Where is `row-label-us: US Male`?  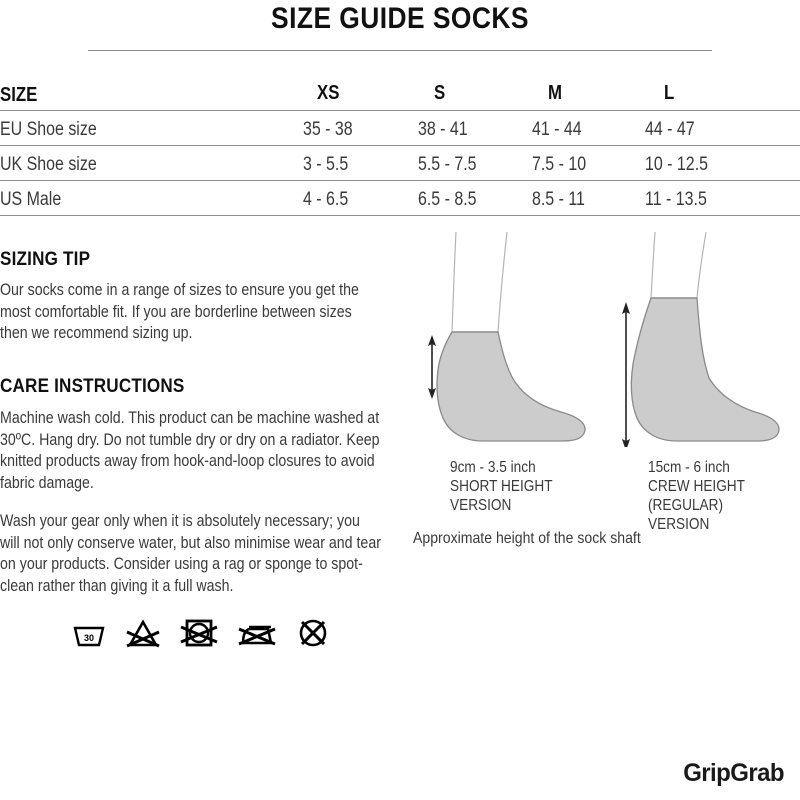
row-label-us: US Male is located at coordinates (31, 199).